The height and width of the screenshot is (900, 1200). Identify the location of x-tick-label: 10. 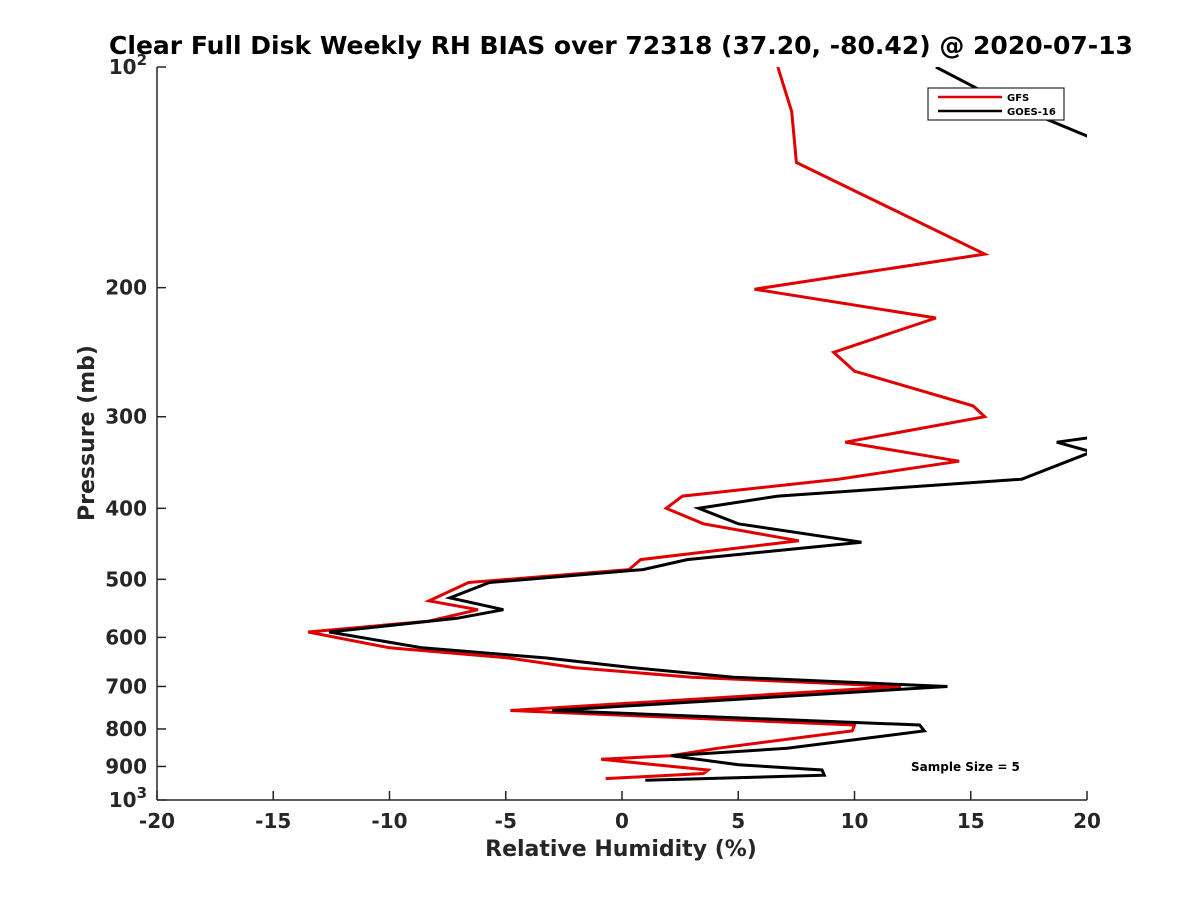
(855, 821).